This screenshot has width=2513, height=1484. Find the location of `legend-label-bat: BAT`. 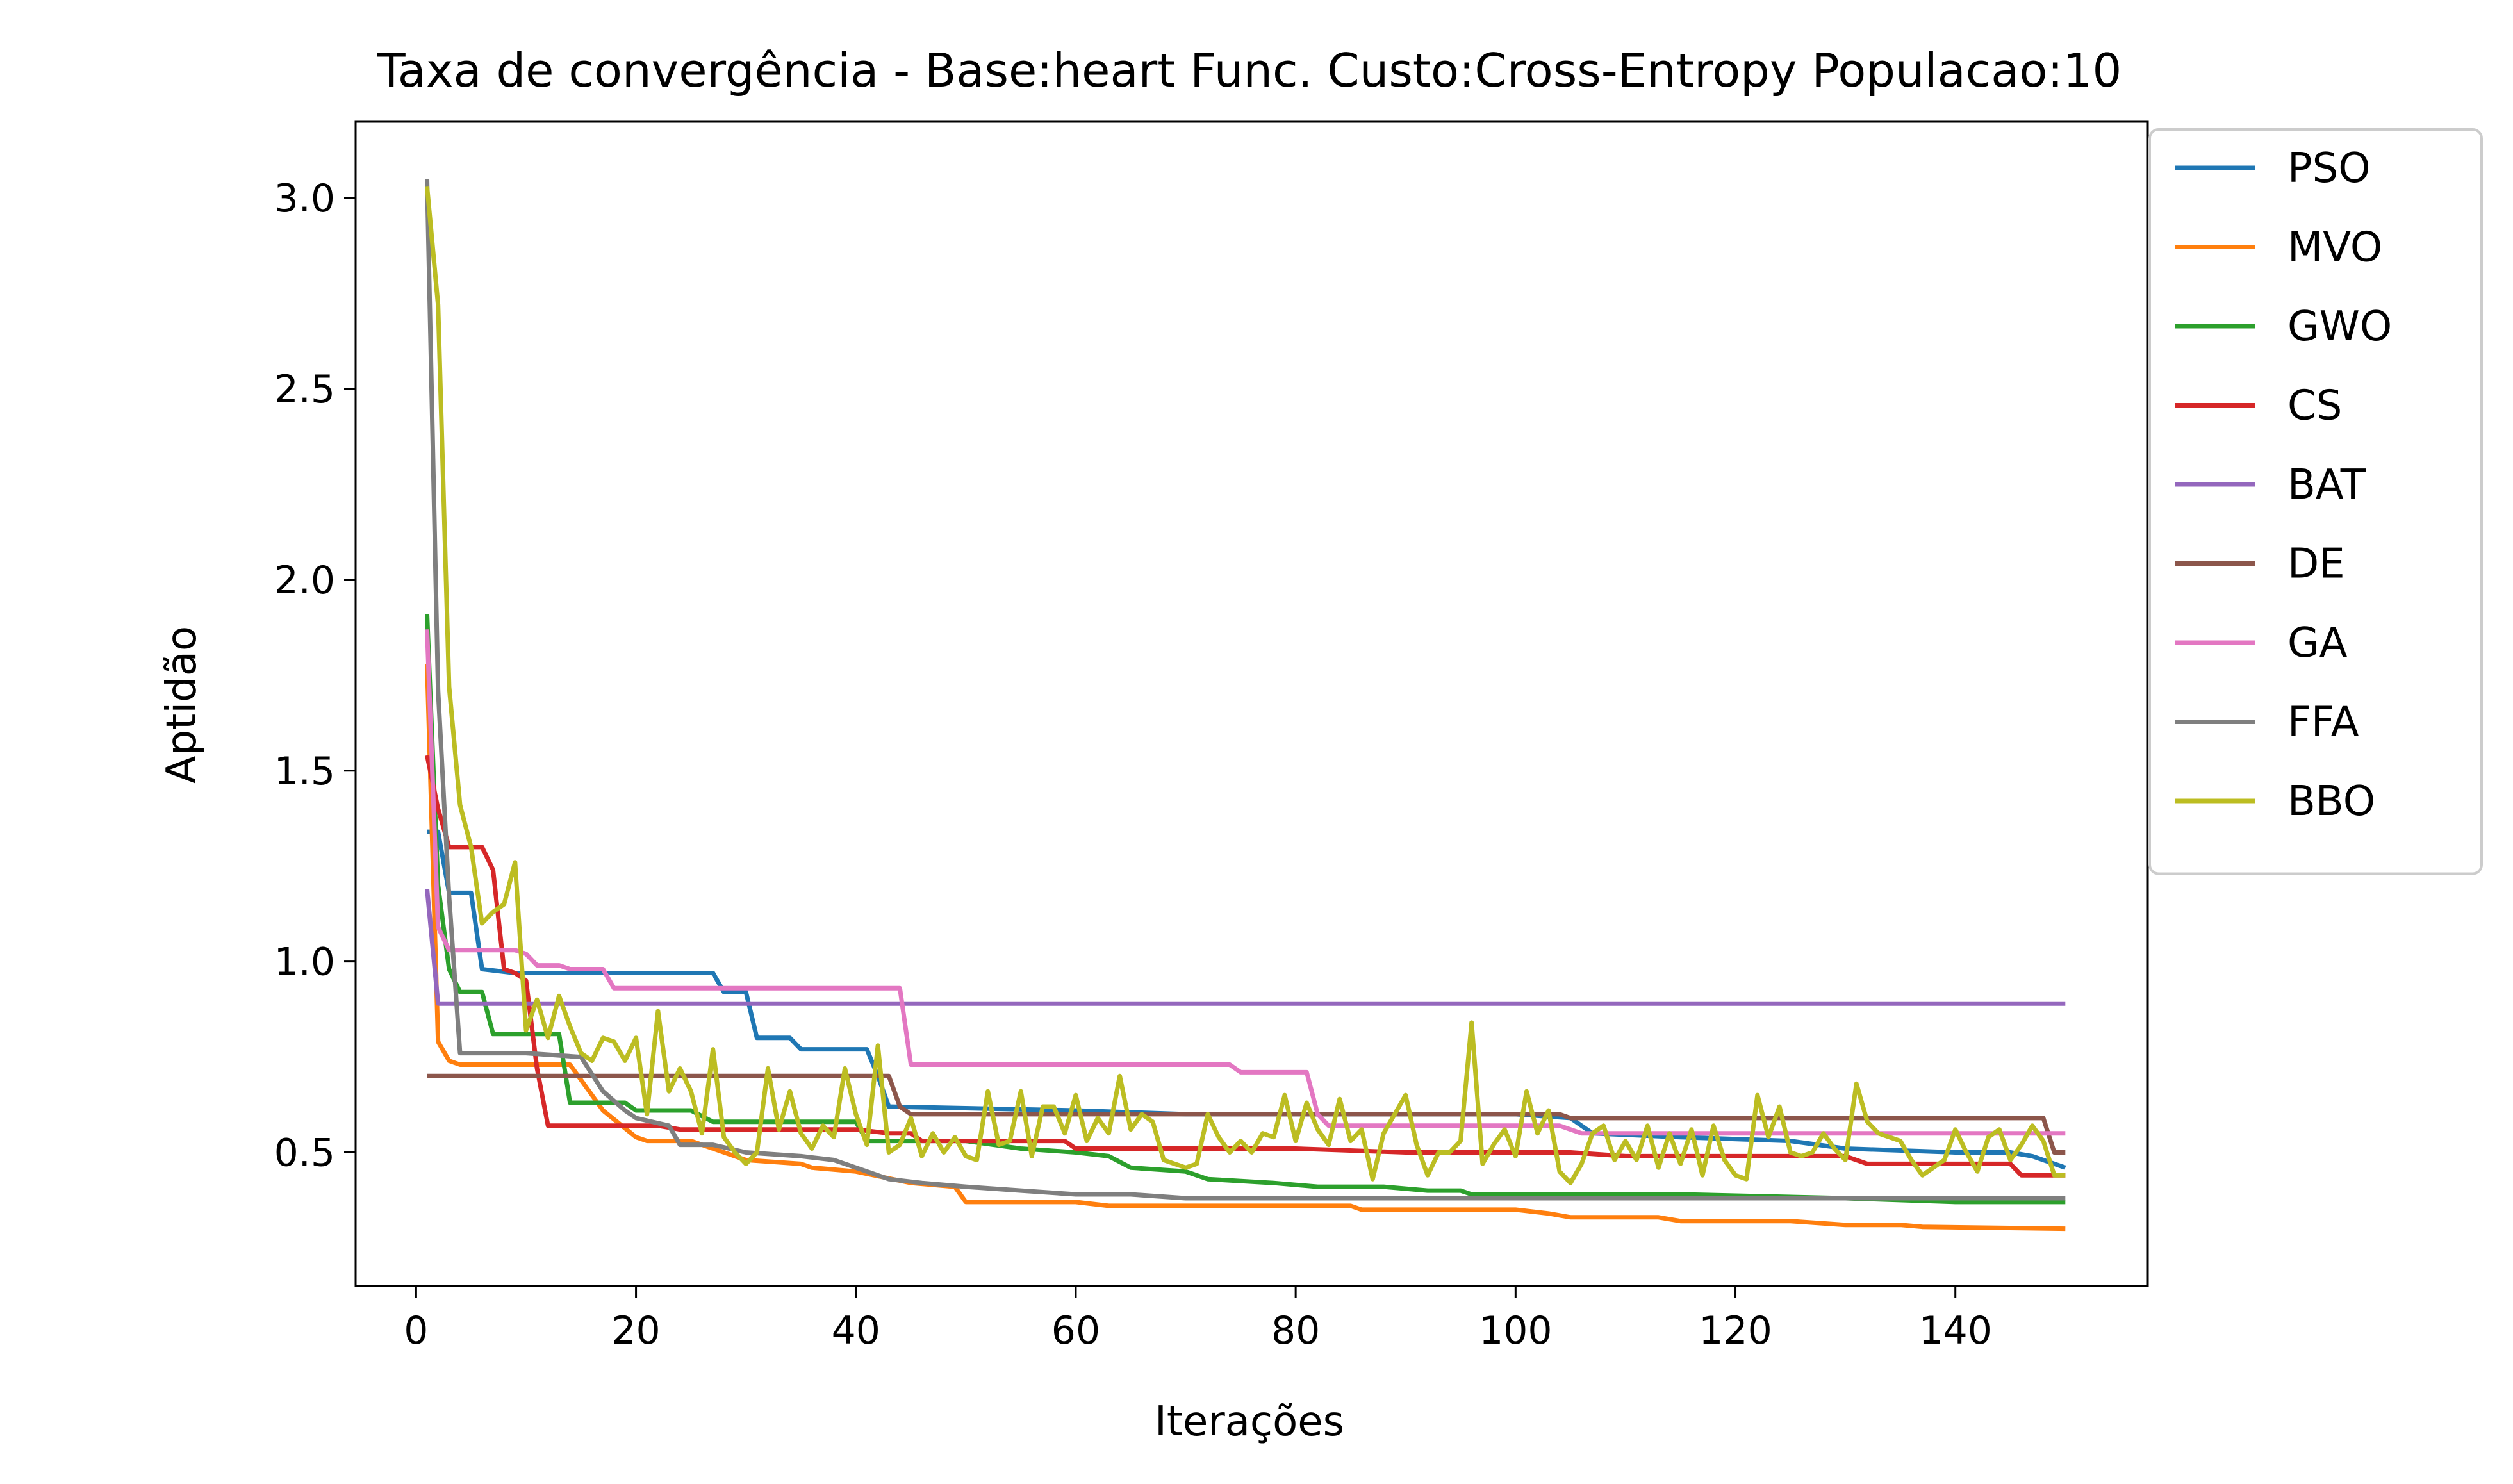

legend-label-bat: BAT is located at coordinates (2327, 485).